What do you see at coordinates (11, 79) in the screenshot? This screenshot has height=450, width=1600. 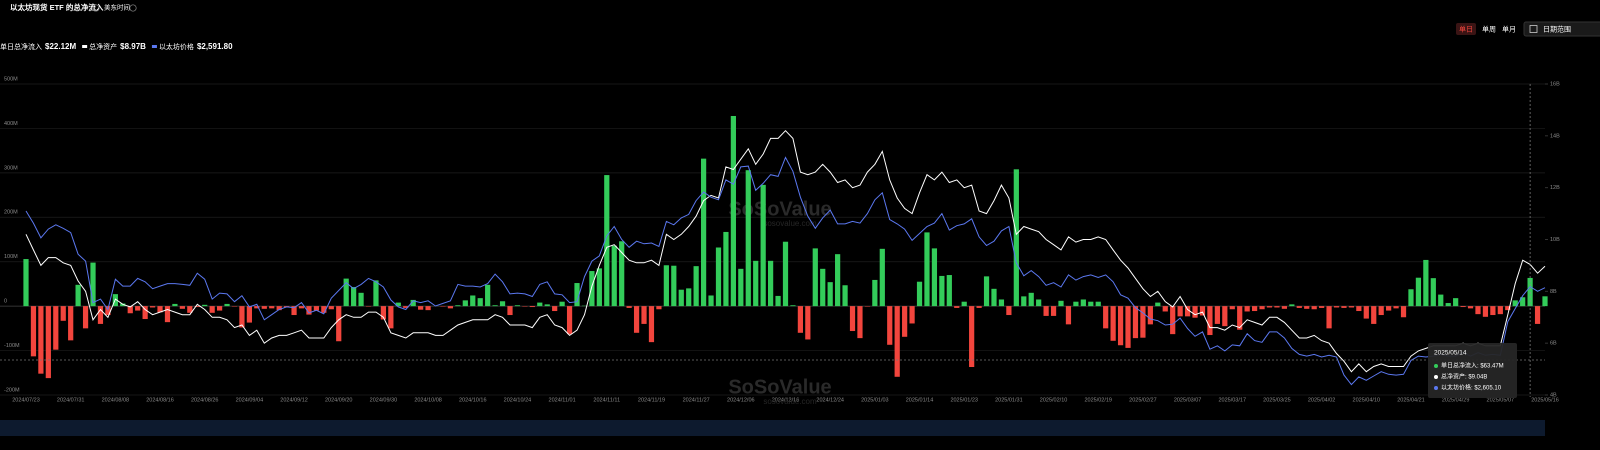 I see `y-tick-label: 500M` at bounding box center [11, 79].